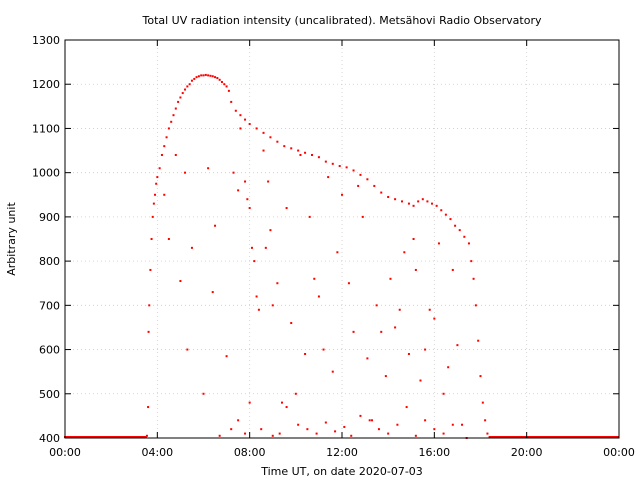 This screenshot has height=480, width=640. I want to click on x-tick-label: 00:00, so click(65, 452).